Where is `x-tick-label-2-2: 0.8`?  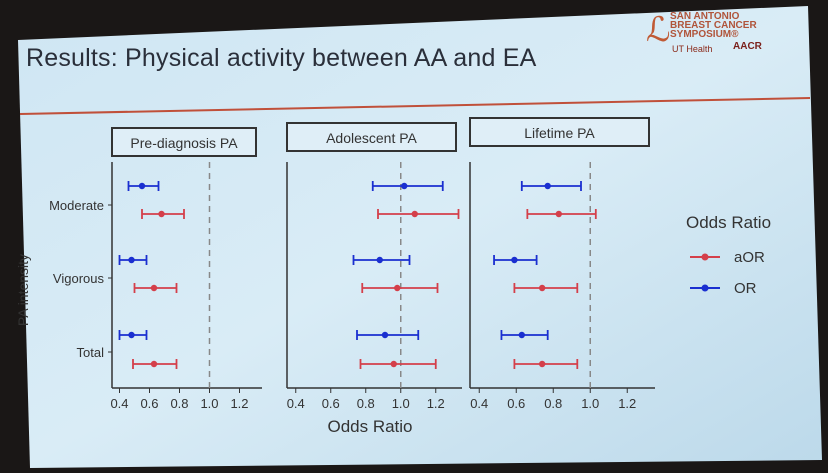 x-tick-label-2-2: 0.8 is located at coordinates (553, 403).